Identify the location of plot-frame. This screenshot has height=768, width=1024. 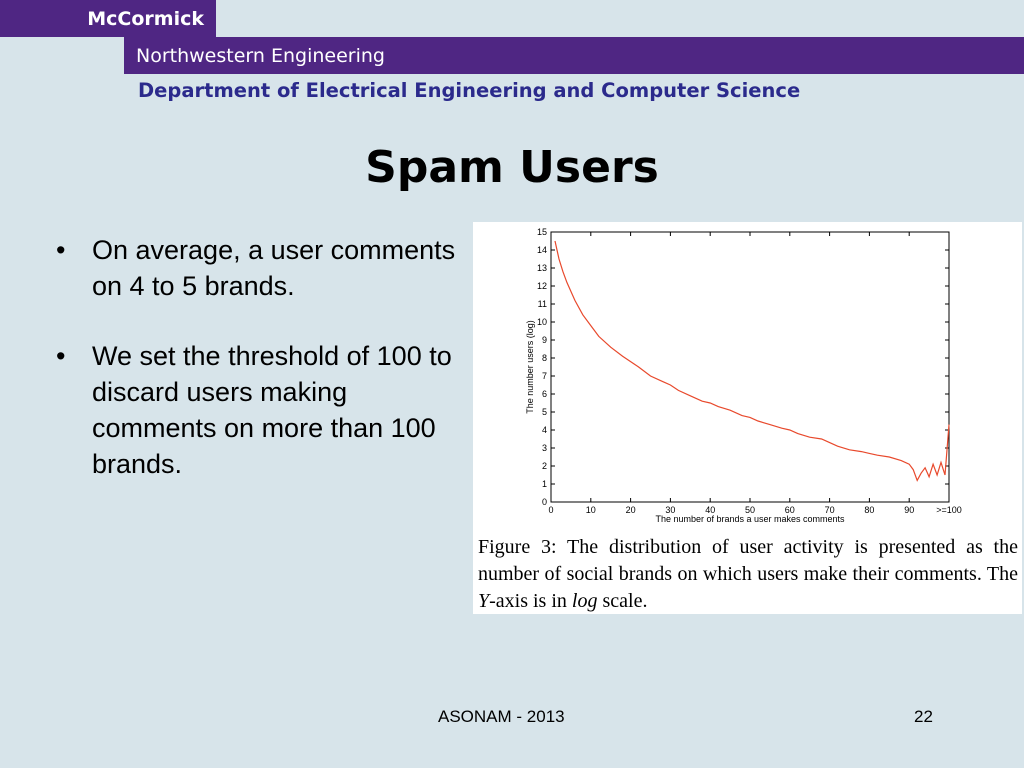
(750, 367).